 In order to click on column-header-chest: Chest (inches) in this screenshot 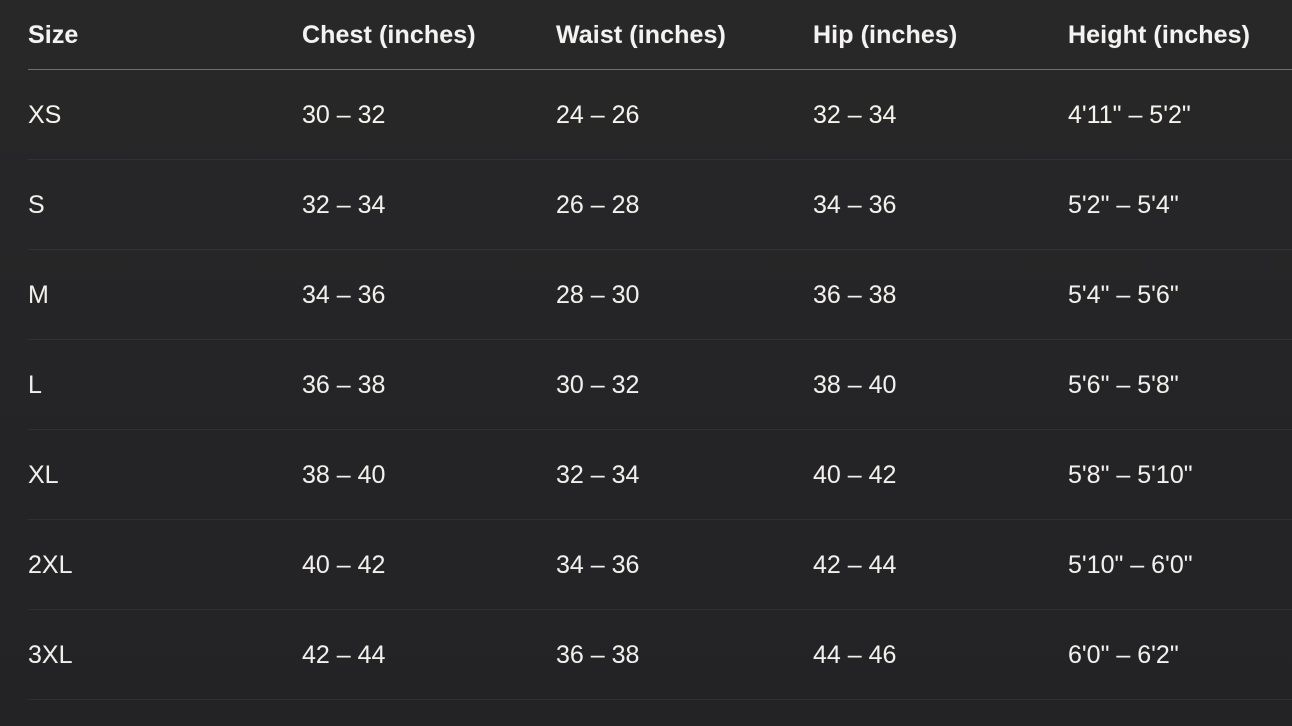, I will do `click(401, 35)`.